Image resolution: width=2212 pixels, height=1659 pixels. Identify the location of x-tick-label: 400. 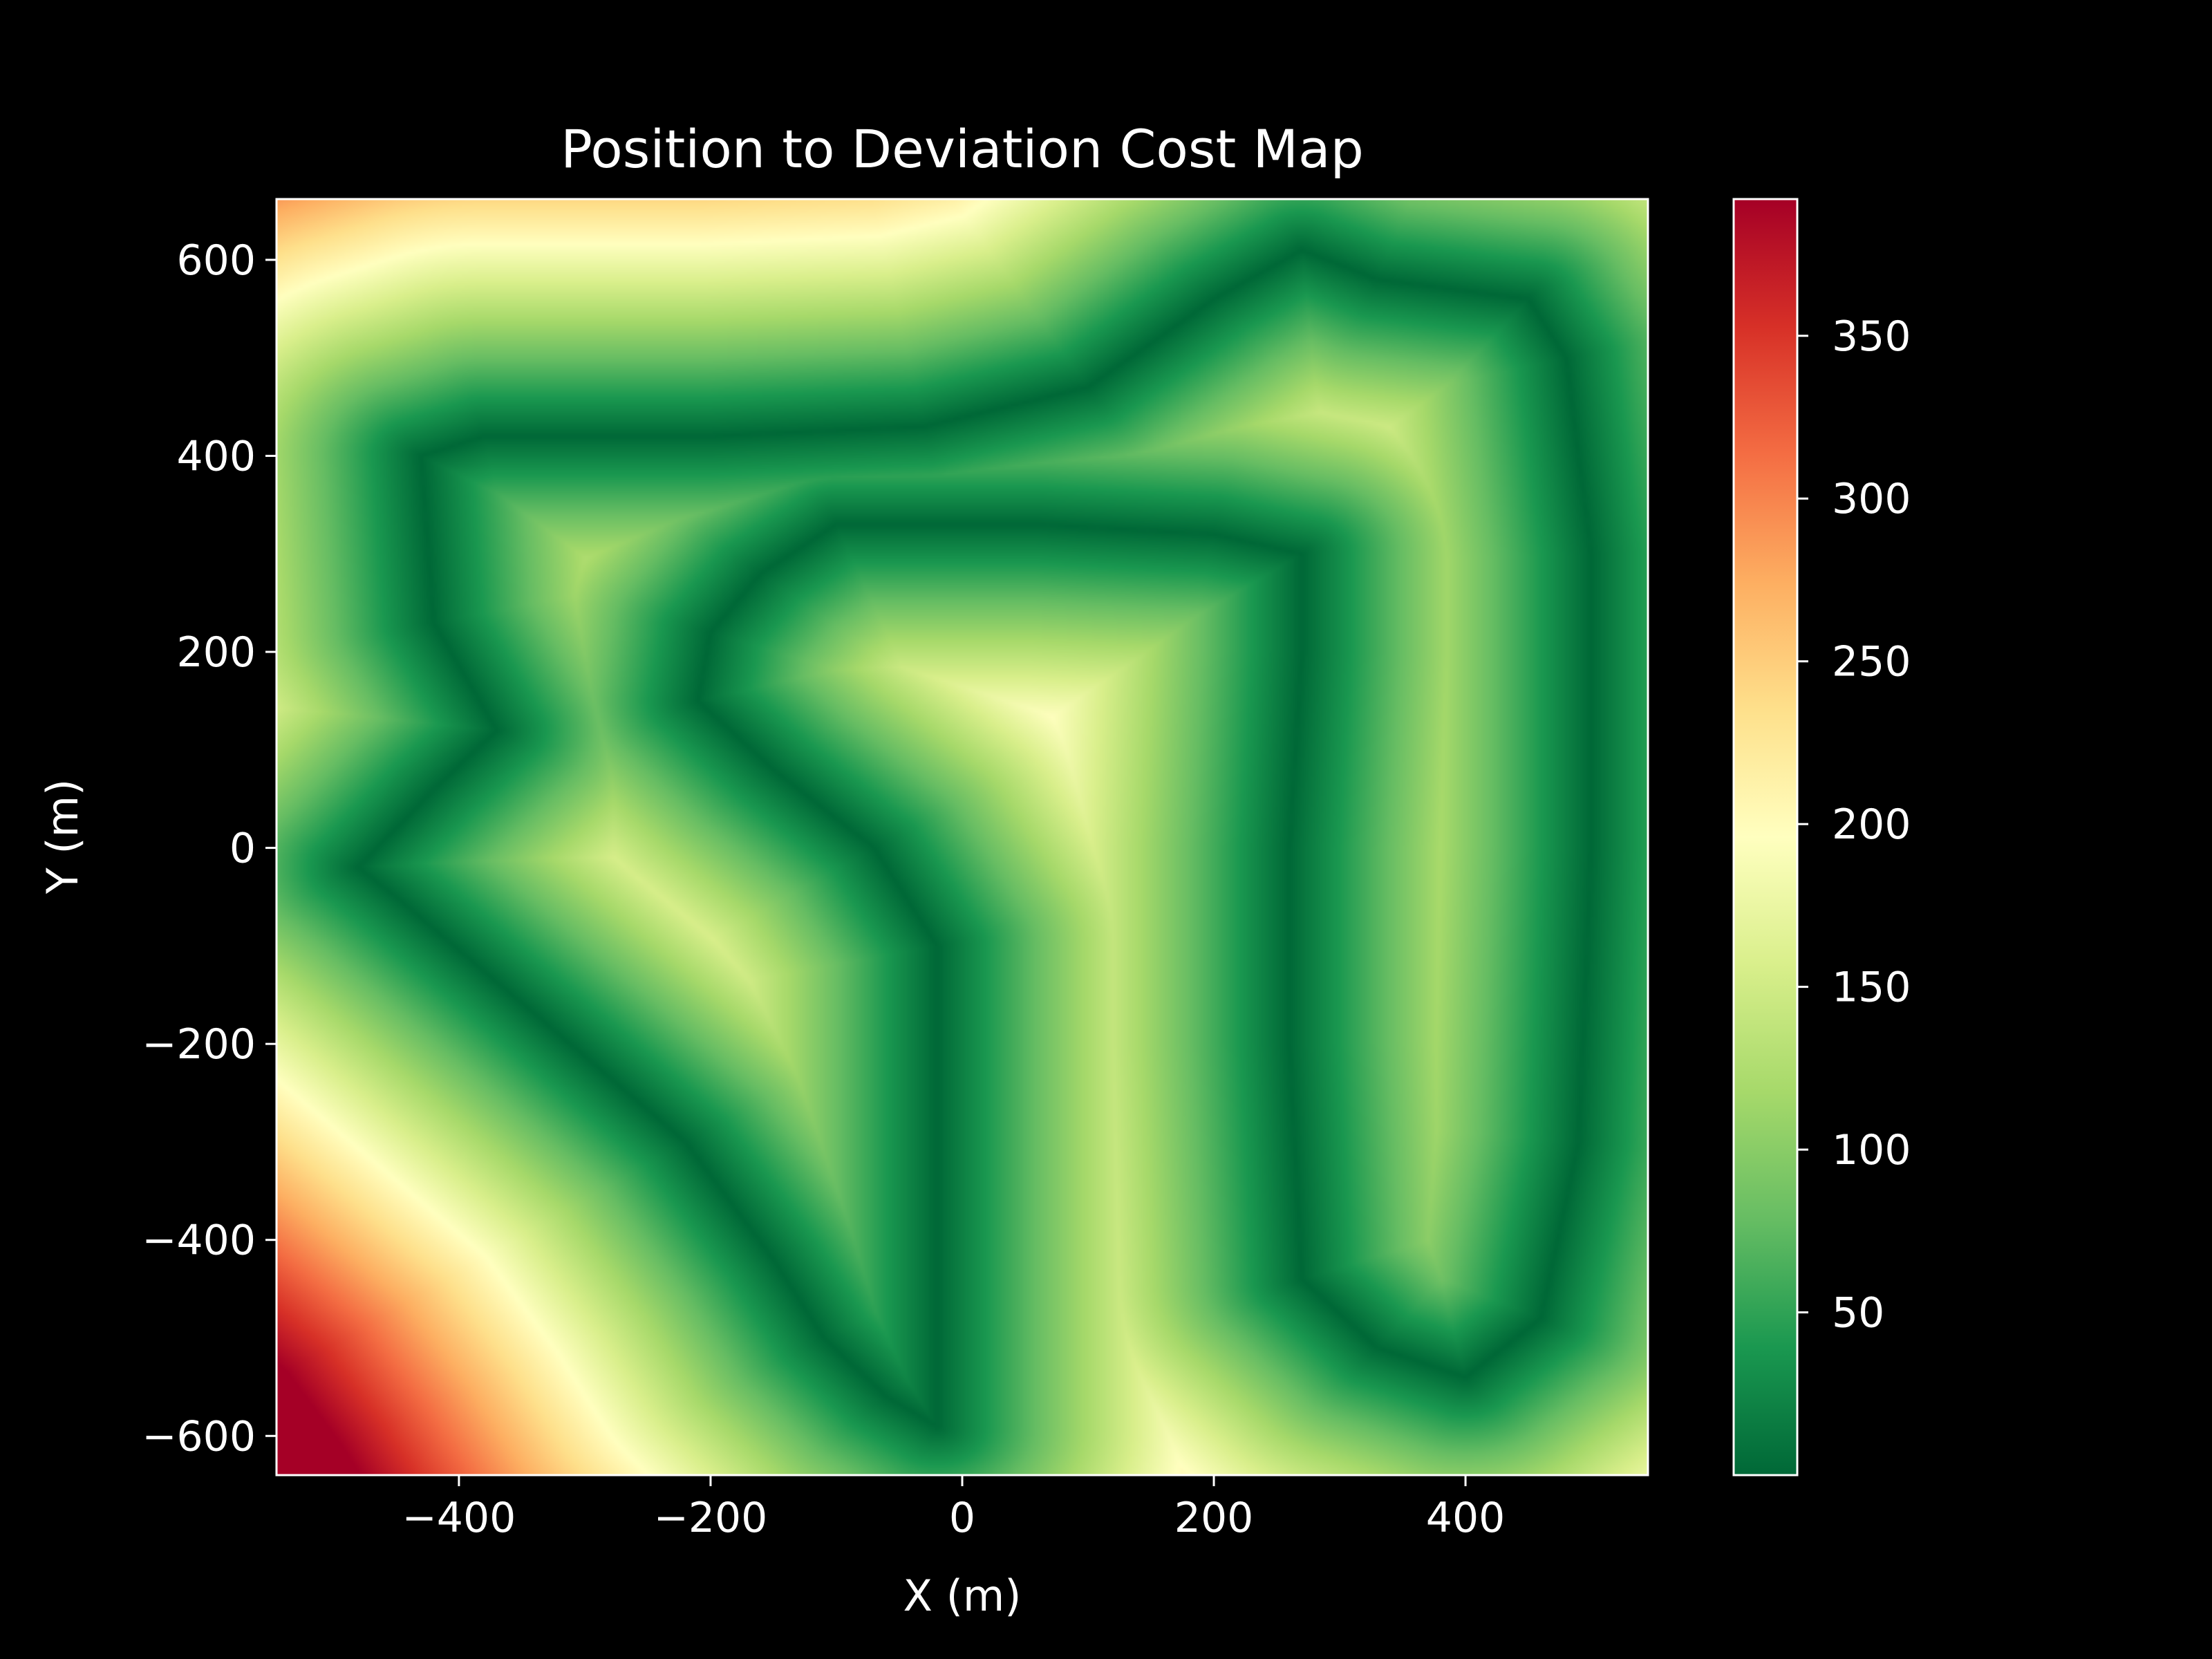
(1466, 1518).